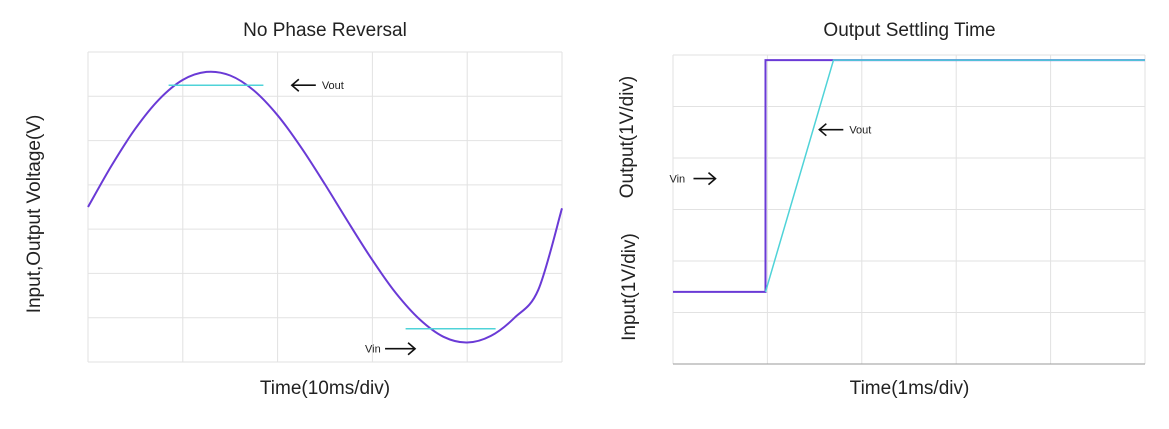 The height and width of the screenshot is (429, 1169). What do you see at coordinates (909, 388) in the screenshot?
I see `x-axis-label: Time(1ms/div)` at bounding box center [909, 388].